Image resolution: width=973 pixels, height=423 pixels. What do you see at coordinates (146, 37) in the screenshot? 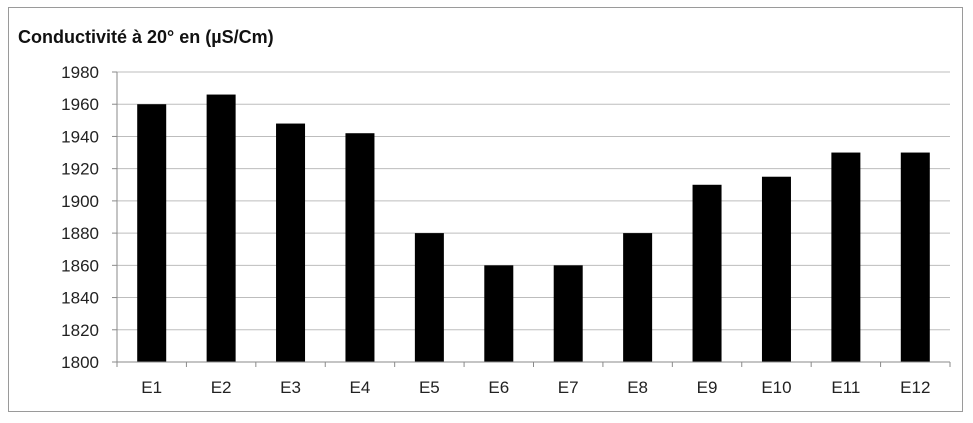
I see `chart-title: Conductivité à 20° en (µS/Cm)` at bounding box center [146, 37].